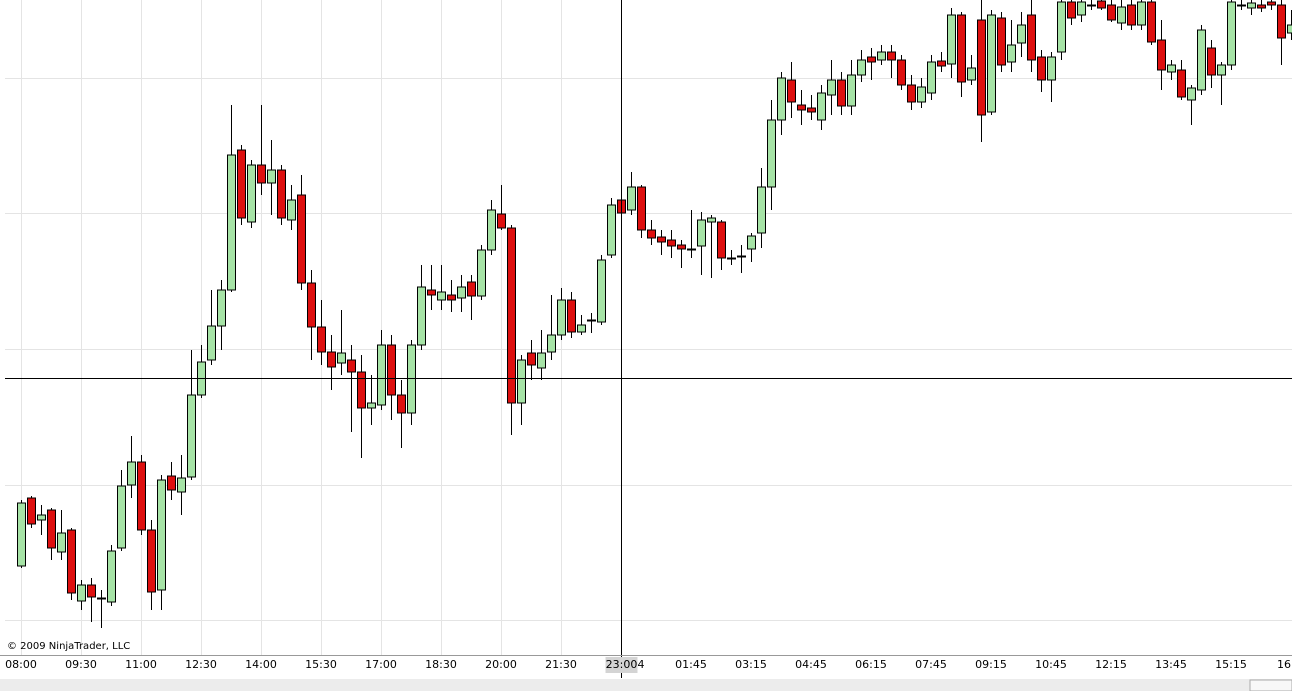  Describe the element at coordinates (691, 664) in the screenshot. I see `x-tick-label: 01:45` at that location.